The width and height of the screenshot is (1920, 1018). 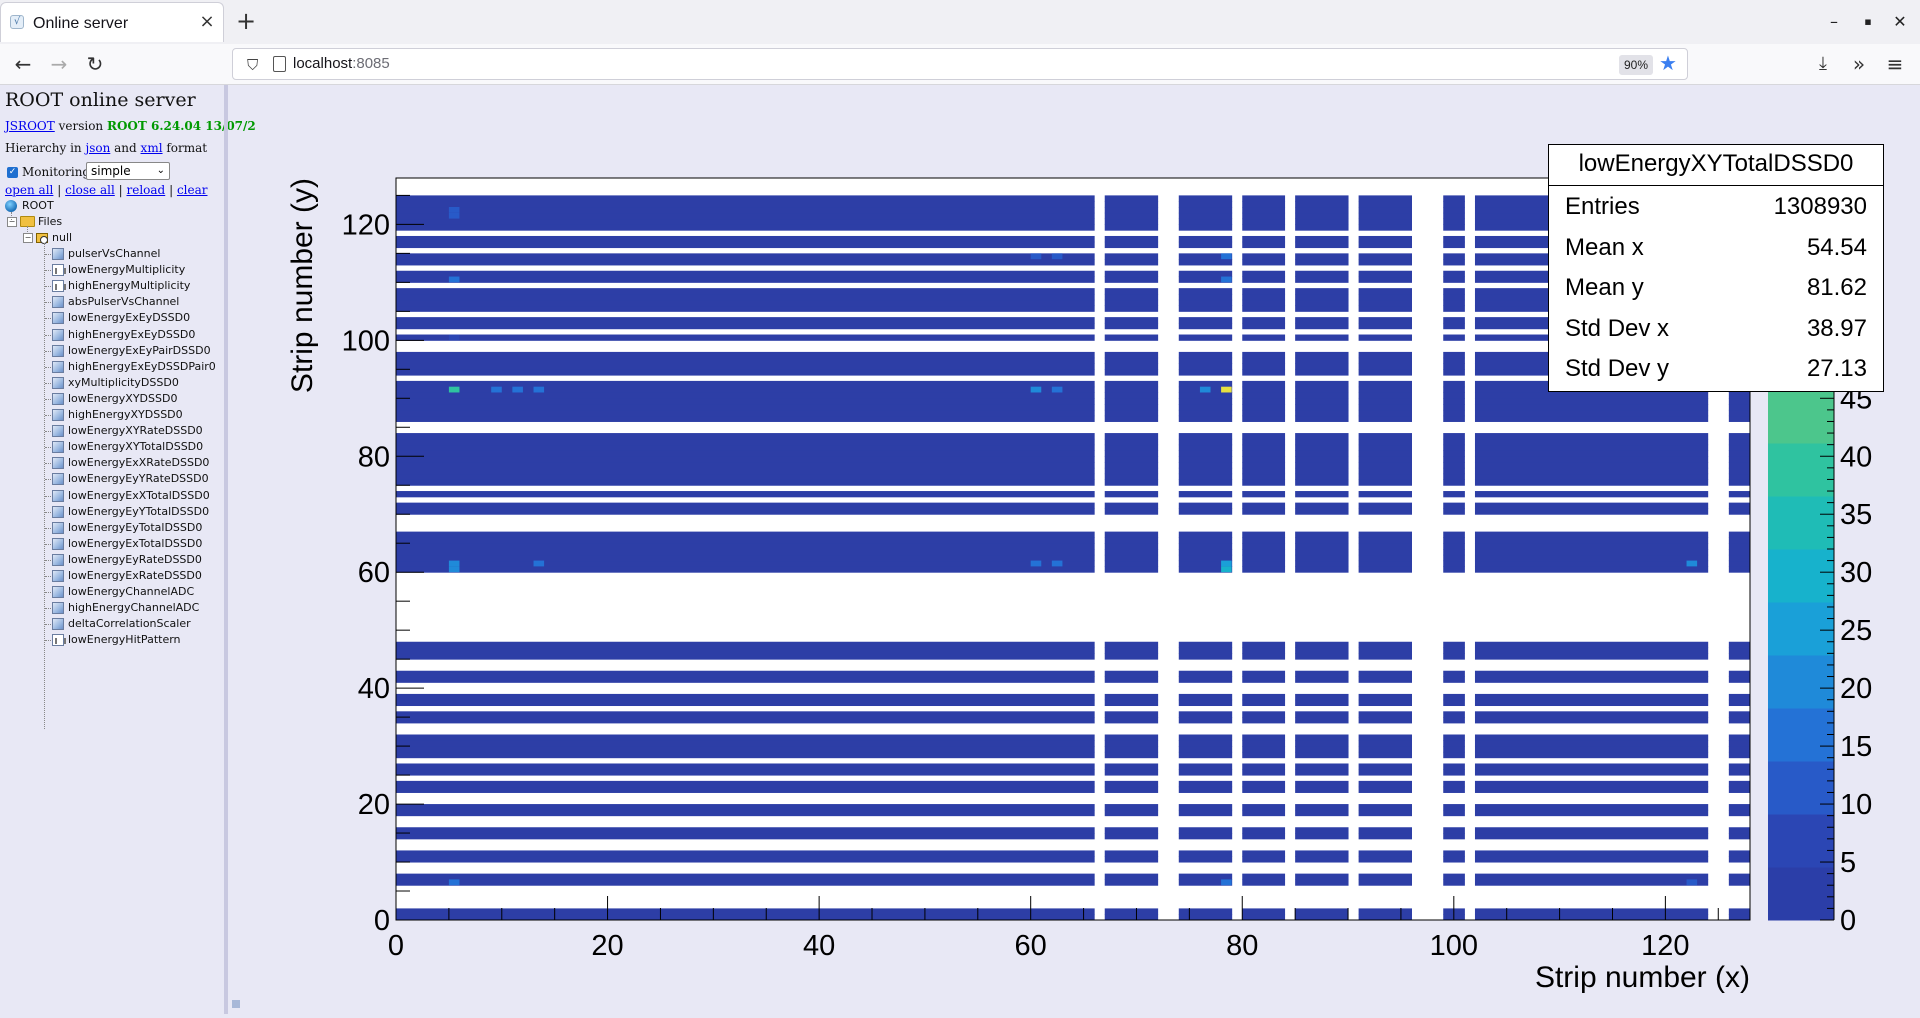 I want to click on tree-item: lowEnergyHitPattern, so click(x=124, y=640).